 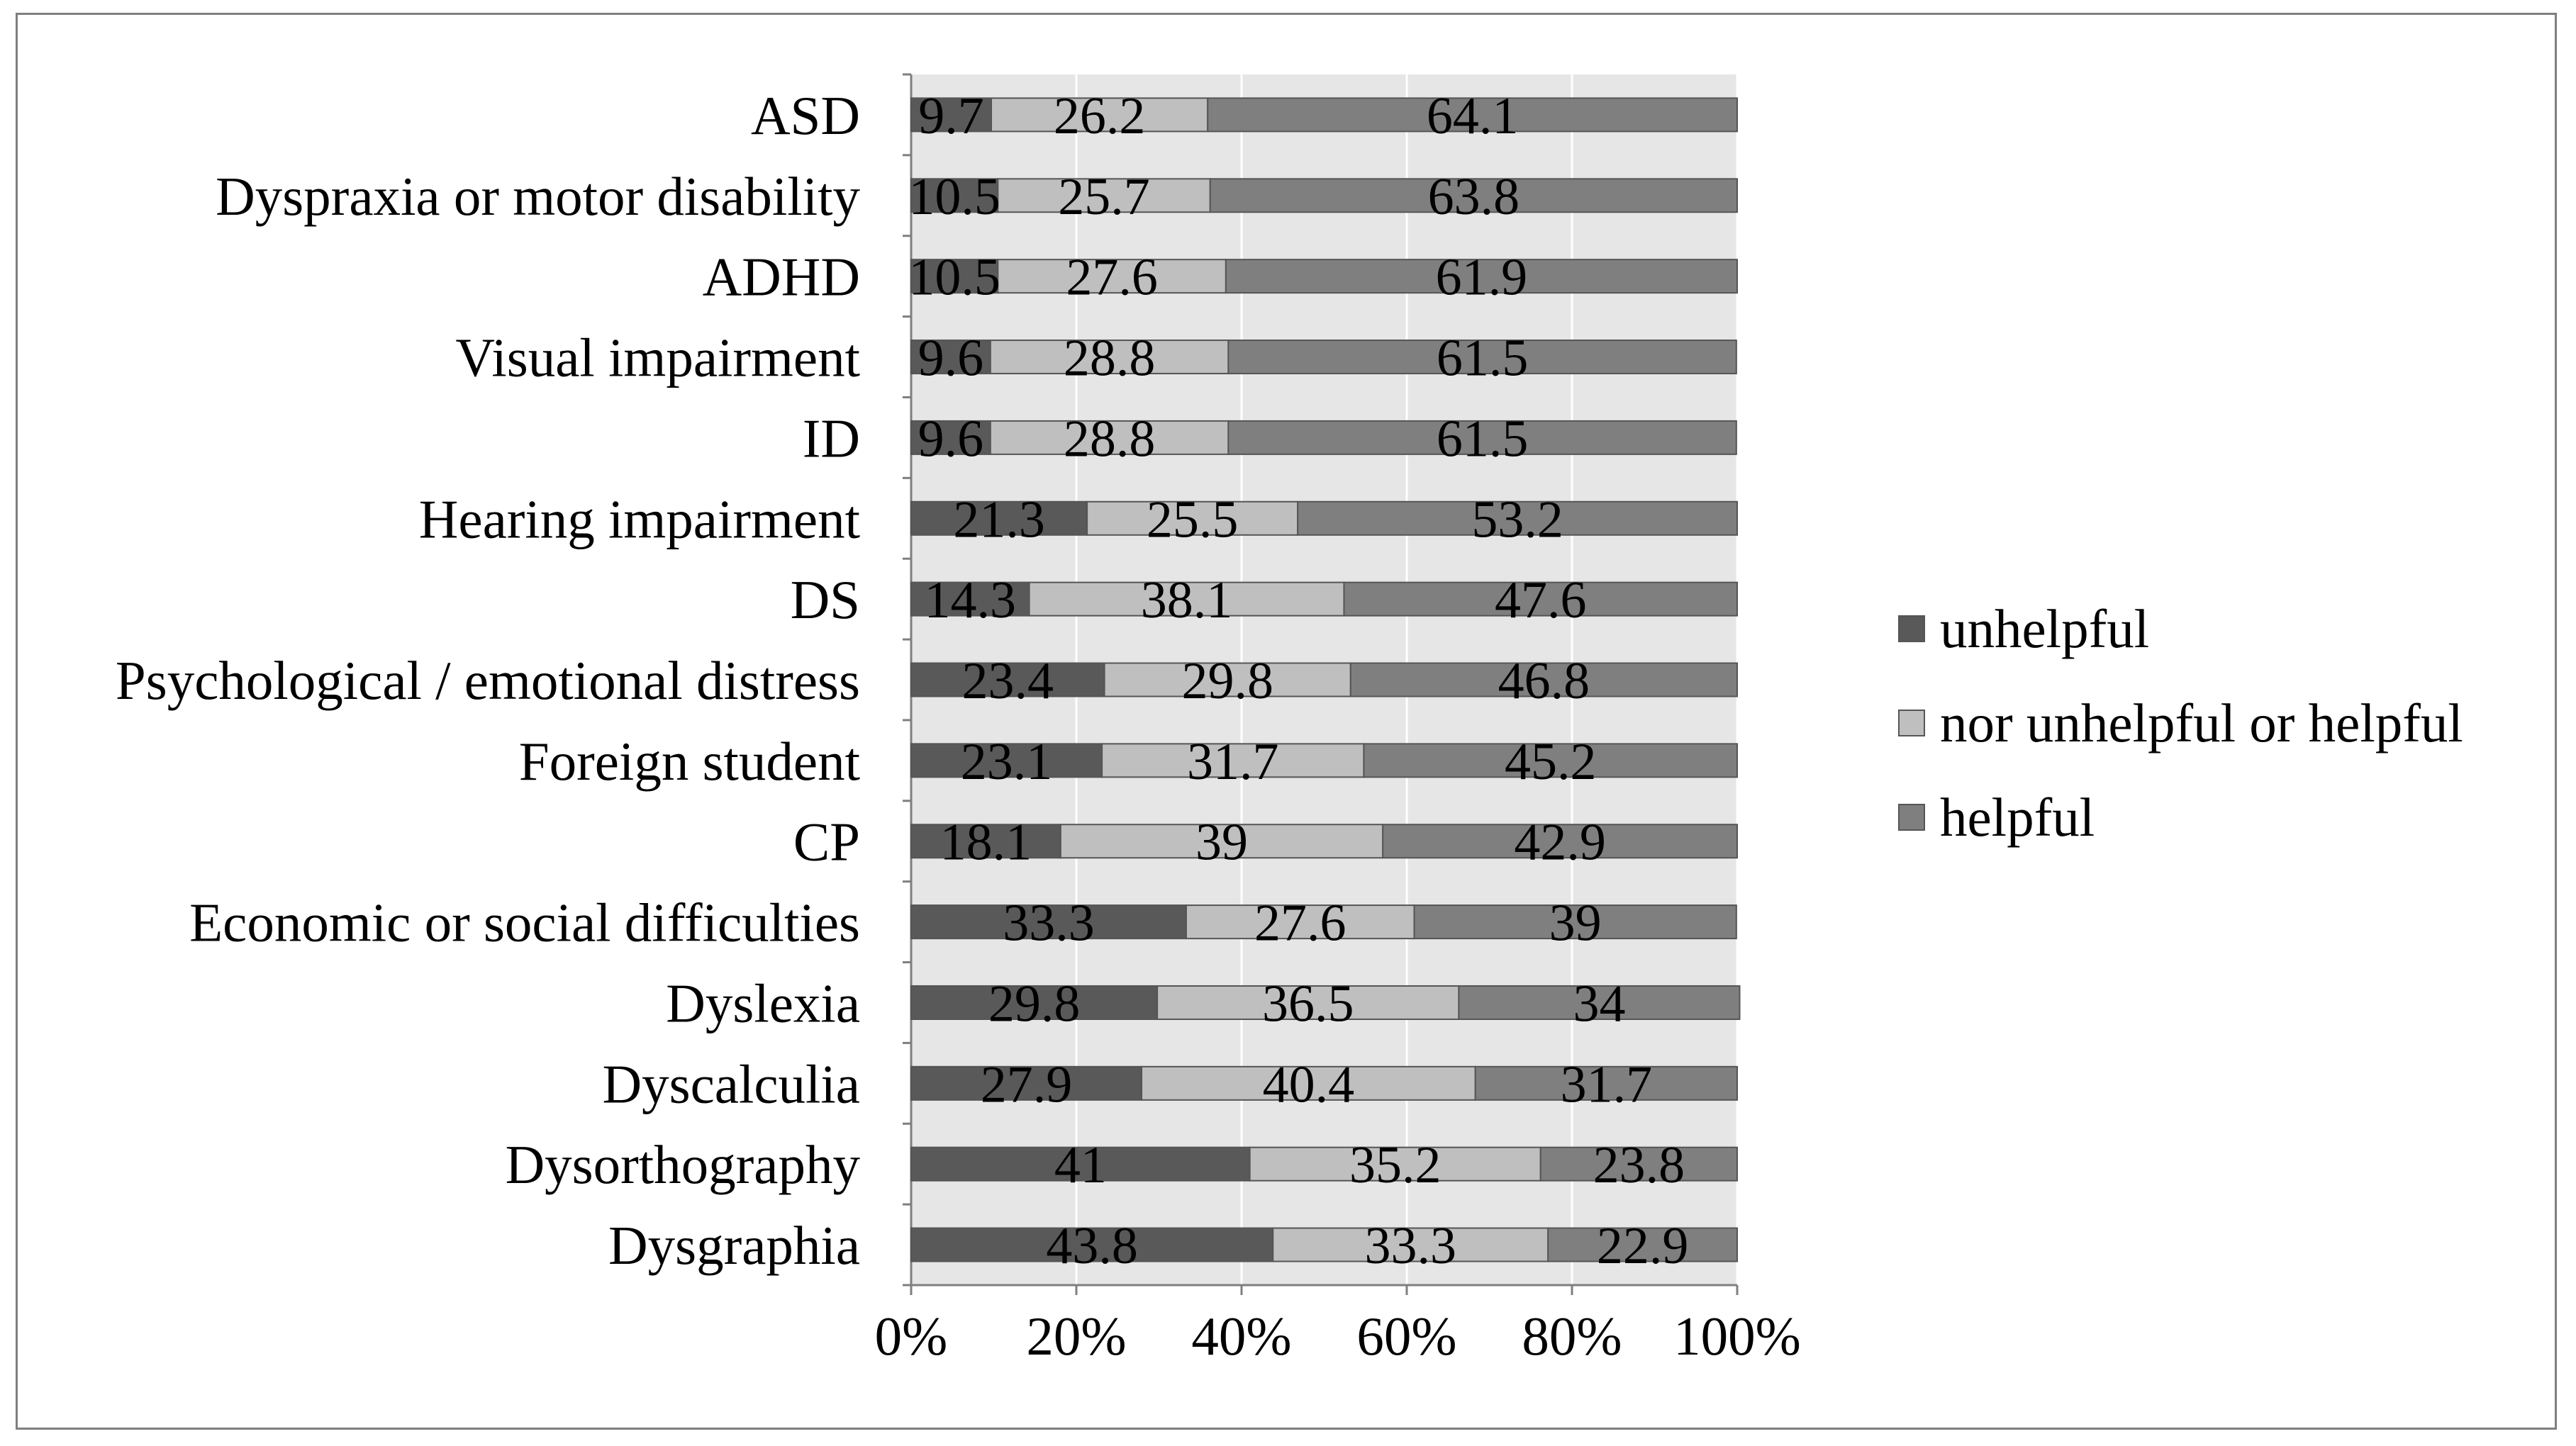 I want to click on data-label: 46.8, so click(x=1544, y=681).